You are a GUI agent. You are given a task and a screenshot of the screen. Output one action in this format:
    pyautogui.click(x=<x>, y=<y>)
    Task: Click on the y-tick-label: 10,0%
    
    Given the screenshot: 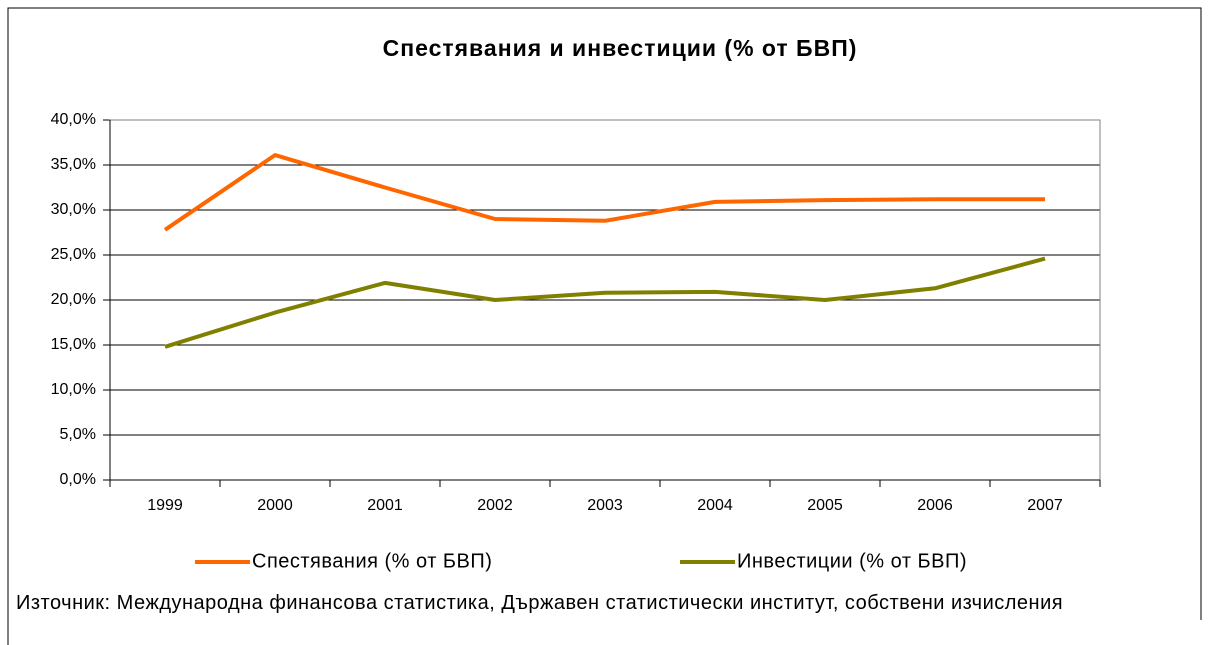 What is the action you would take?
    pyautogui.click(x=73, y=389)
    